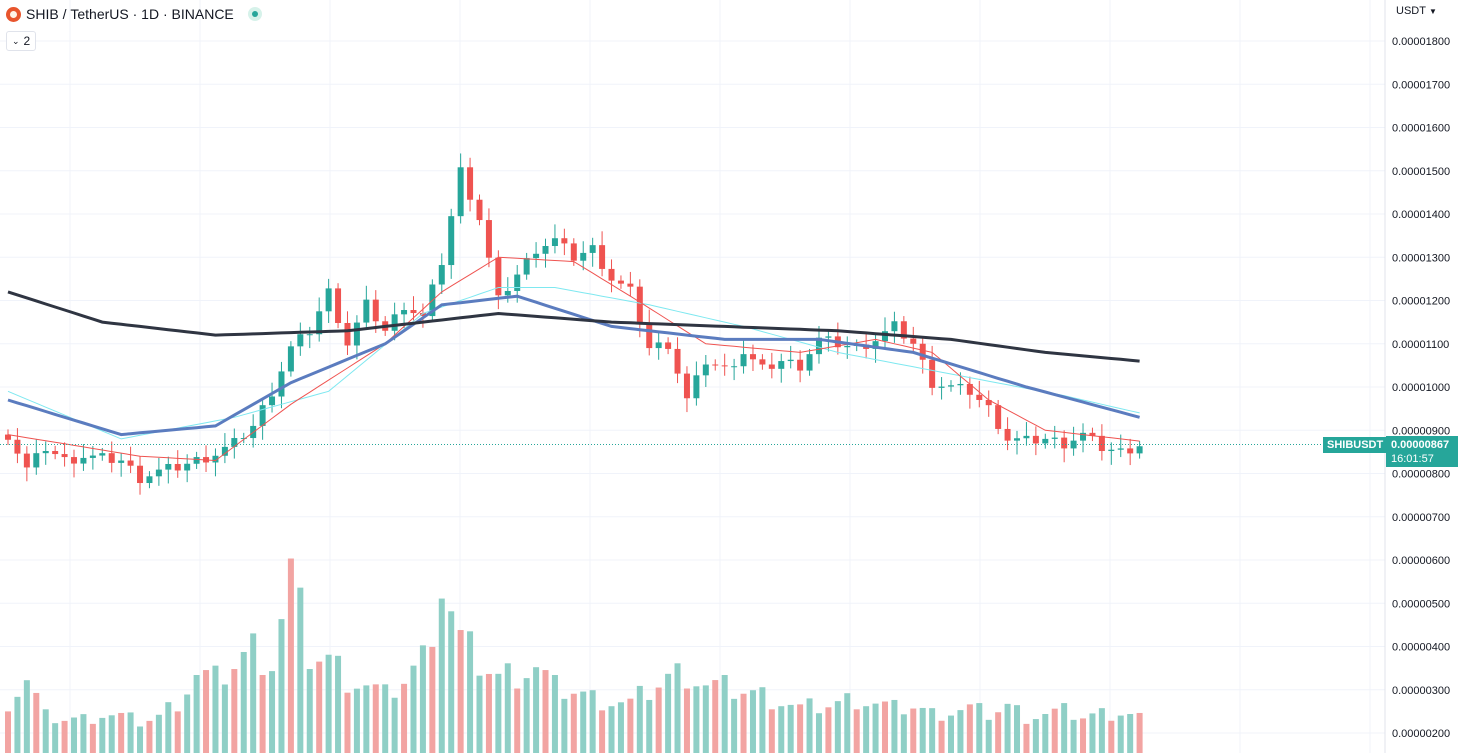 This screenshot has width=1465, height=753. What do you see at coordinates (1416, 11) in the screenshot?
I see `currency-selector: USDT ▼` at bounding box center [1416, 11].